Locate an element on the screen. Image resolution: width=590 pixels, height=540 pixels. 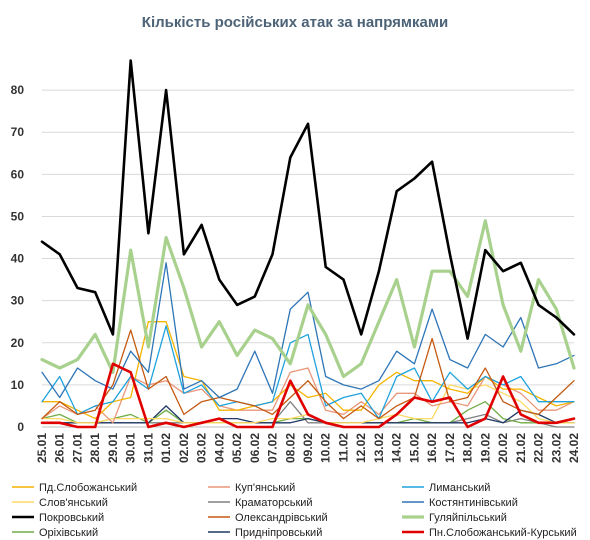
legend-item: Оріхівський is located at coordinates (55, 533).